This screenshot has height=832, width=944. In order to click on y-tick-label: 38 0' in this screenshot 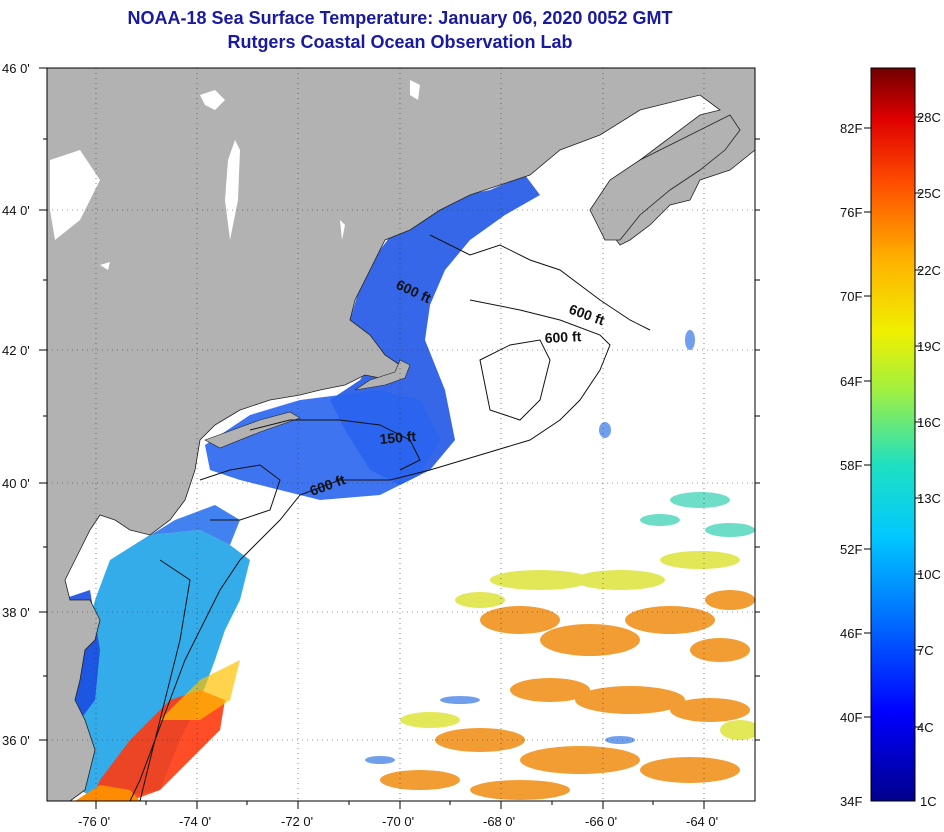, I will do `click(16, 612)`.